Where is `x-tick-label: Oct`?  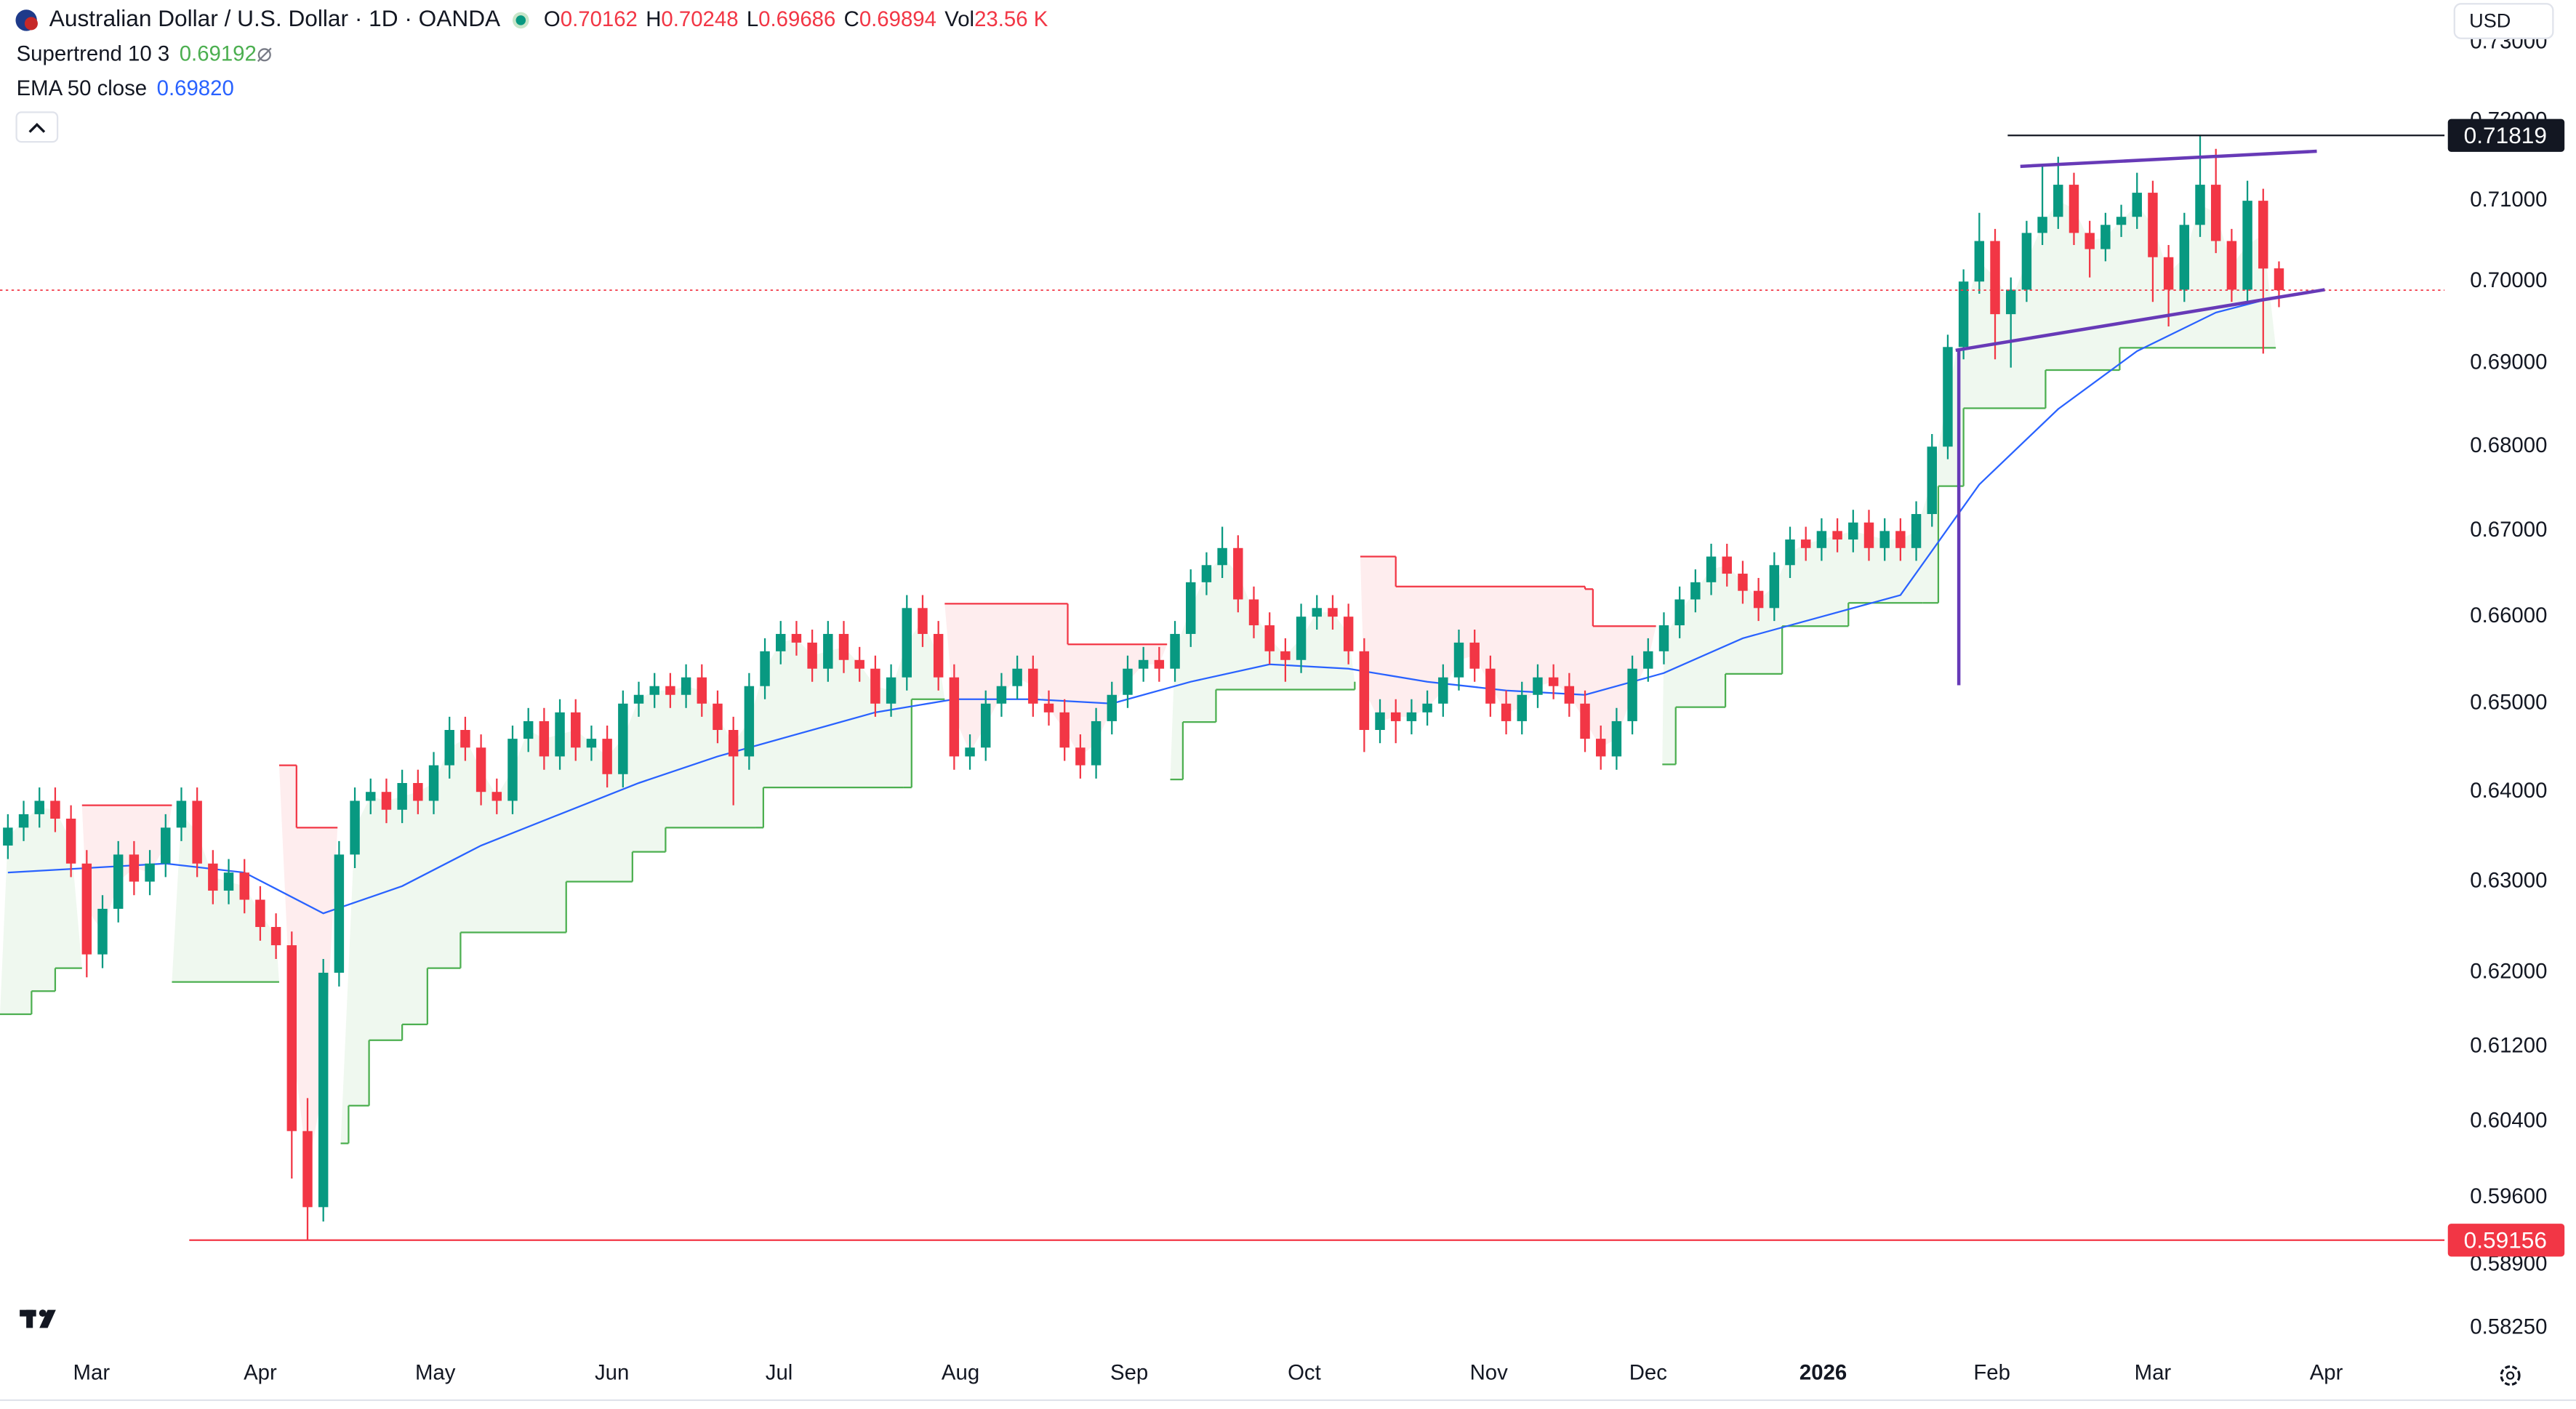 x-tick-label: Oct is located at coordinates (1304, 1373).